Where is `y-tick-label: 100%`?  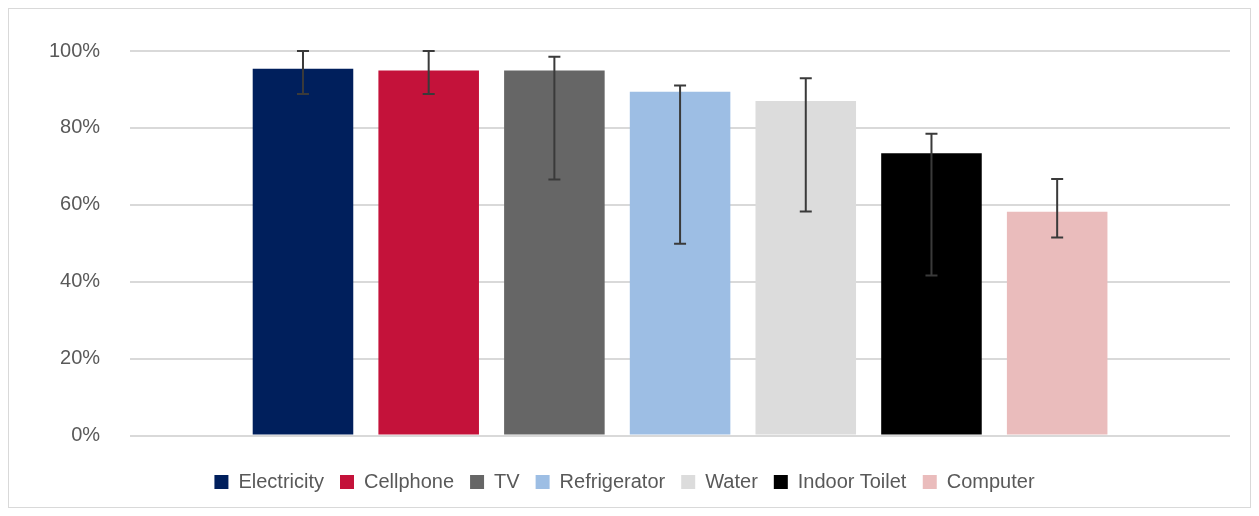
y-tick-label: 100% is located at coordinates (75, 49).